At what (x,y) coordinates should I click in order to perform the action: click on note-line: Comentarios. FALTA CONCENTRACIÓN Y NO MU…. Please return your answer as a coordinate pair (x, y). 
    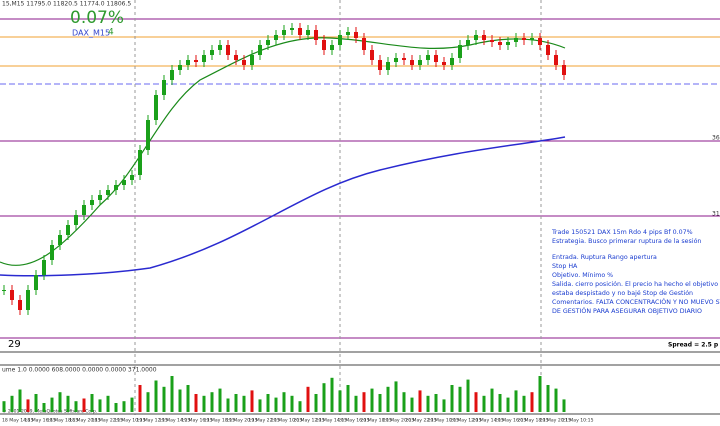
    Looking at the image, I should click on (636, 301).